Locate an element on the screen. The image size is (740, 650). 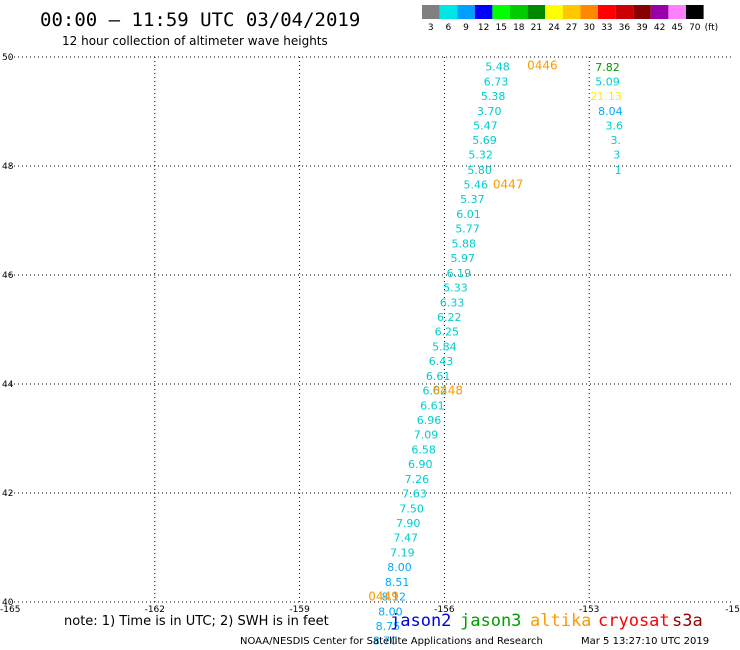
y-tick-label: 40 is located at coordinates (8, 603).